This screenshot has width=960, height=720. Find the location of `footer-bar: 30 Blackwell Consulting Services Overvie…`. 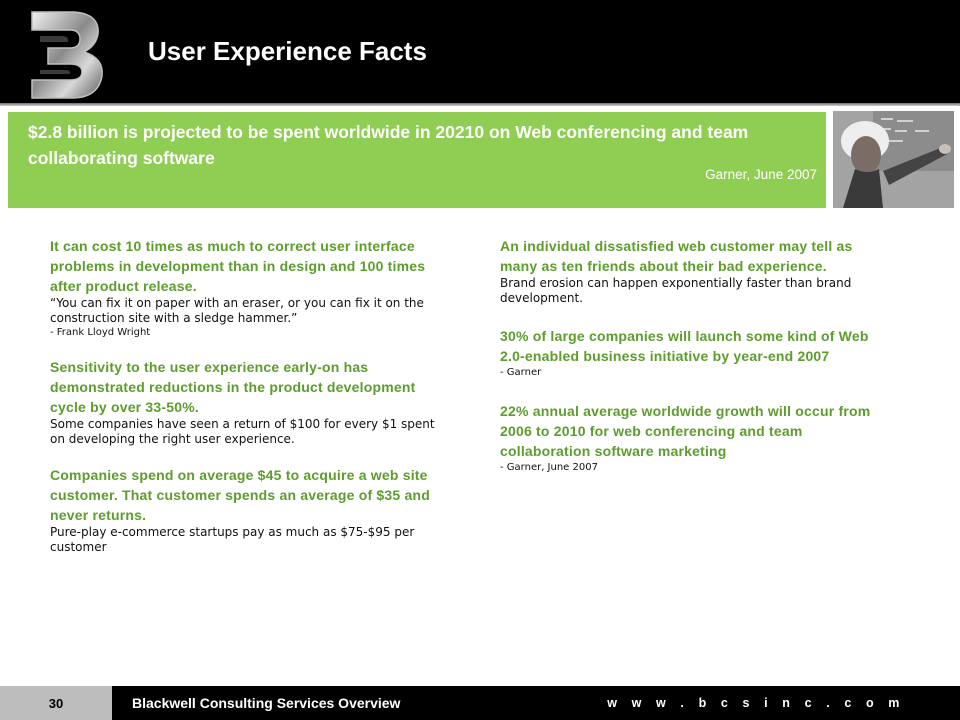

footer-bar: 30 Blackwell Consulting Services Overvie… is located at coordinates (480, 703).